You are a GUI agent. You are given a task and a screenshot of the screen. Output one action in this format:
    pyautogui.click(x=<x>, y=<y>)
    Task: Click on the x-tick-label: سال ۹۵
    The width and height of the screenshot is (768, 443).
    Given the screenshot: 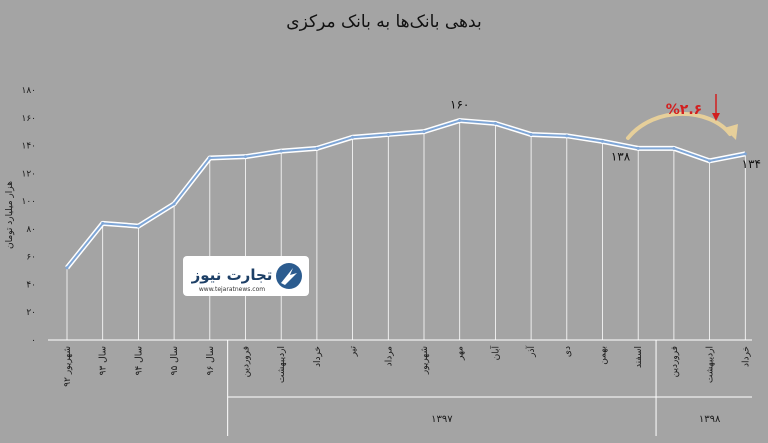 What is the action you would take?
    pyautogui.click(x=175, y=360)
    